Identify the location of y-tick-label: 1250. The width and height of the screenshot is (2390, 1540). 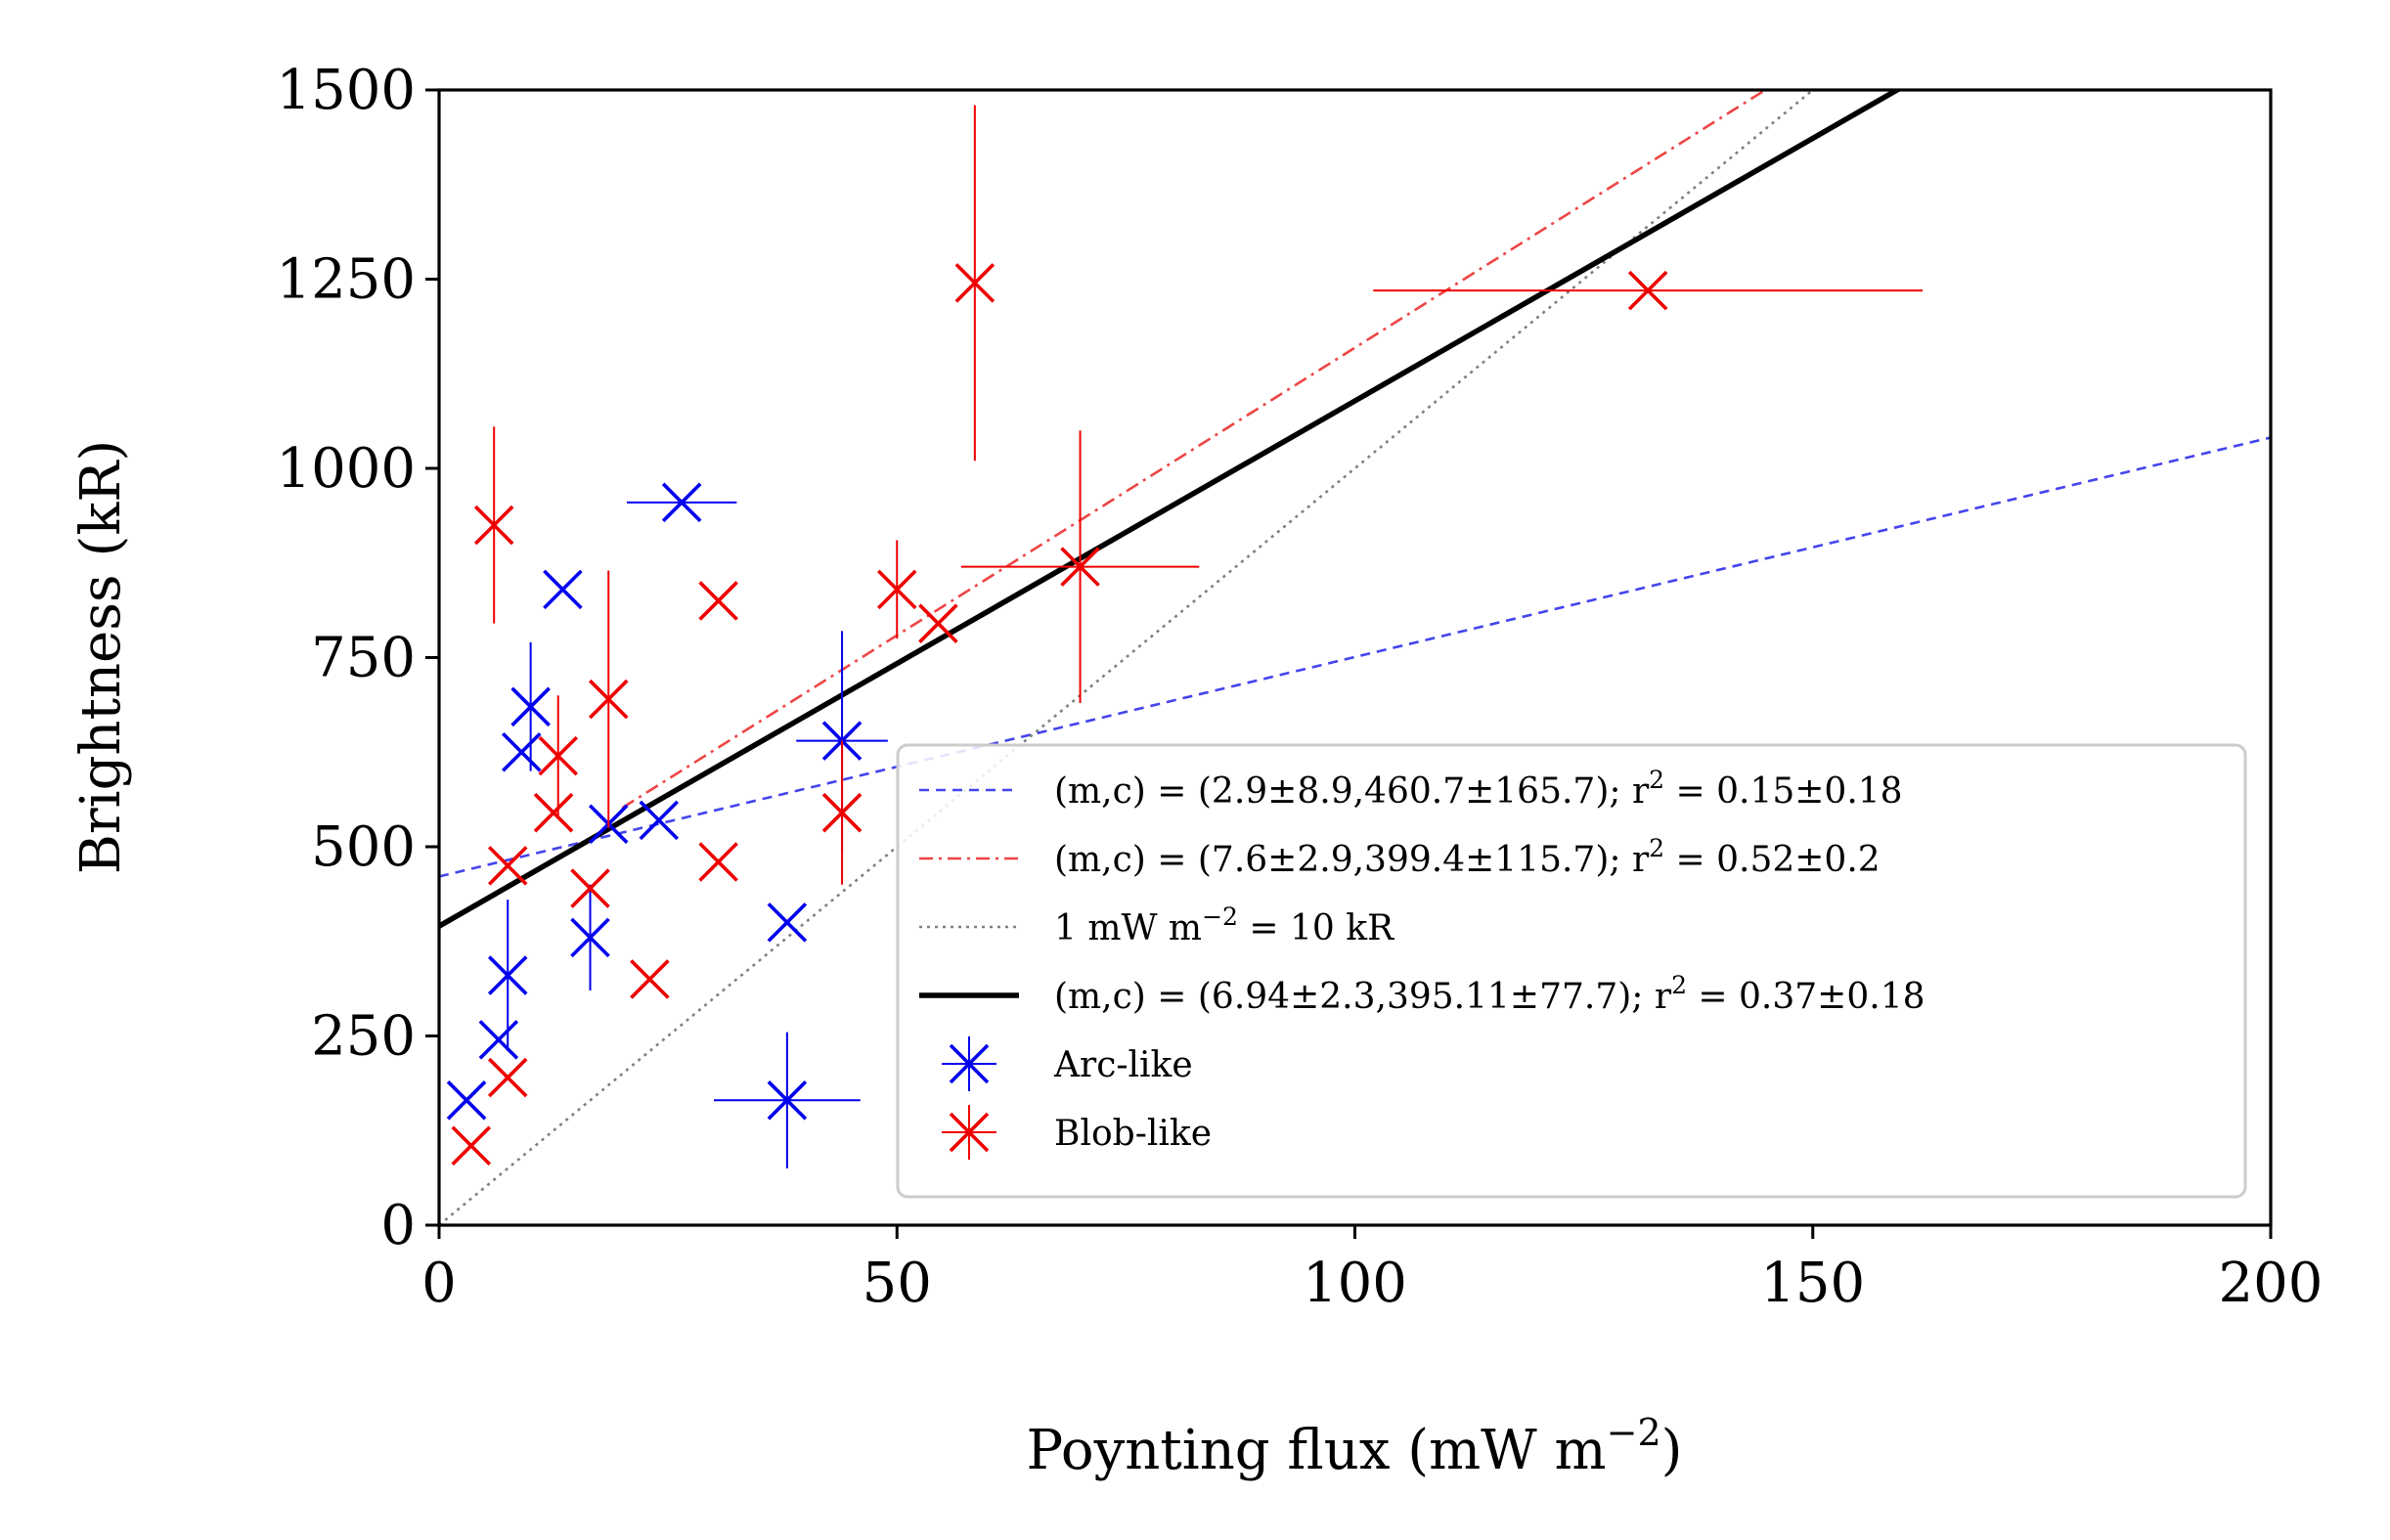
(346, 280).